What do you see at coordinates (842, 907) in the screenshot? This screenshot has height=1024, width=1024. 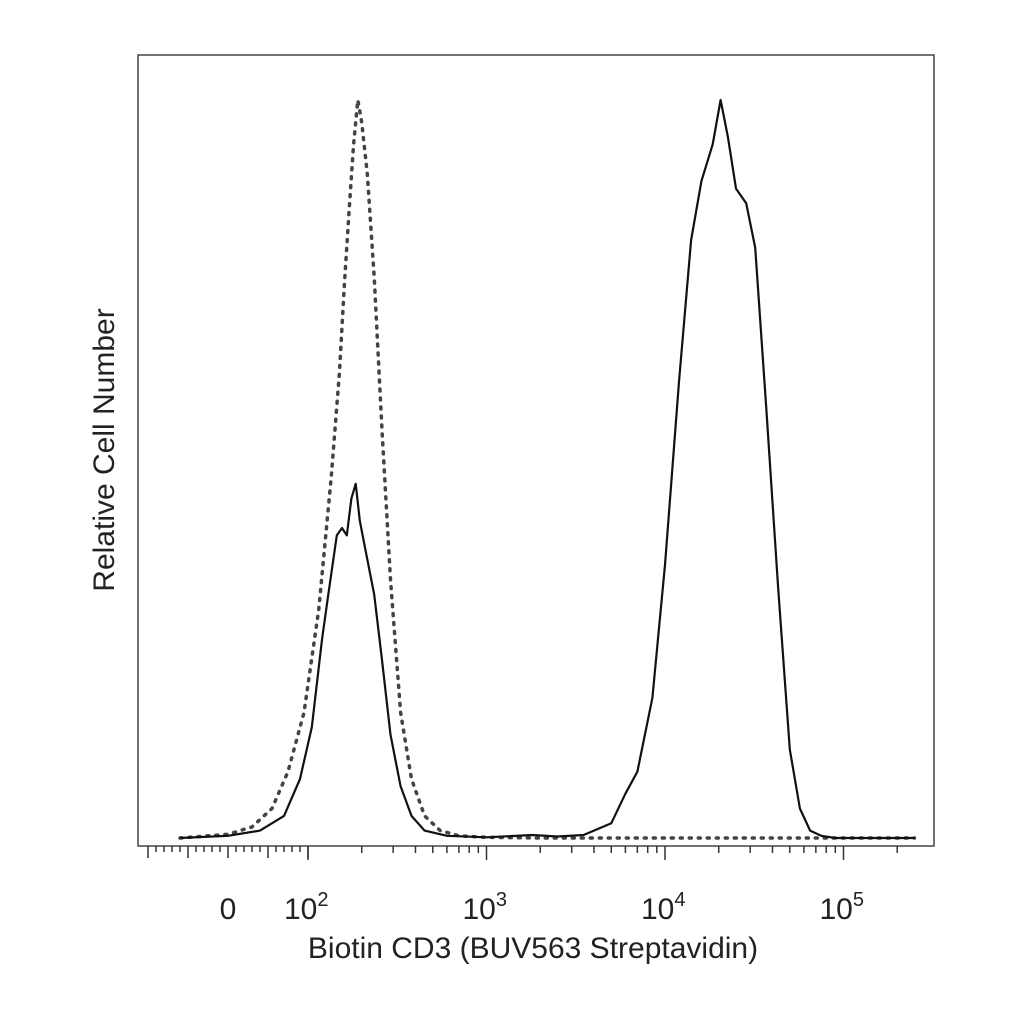 I see `x-tick-label: 10⁵` at bounding box center [842, 907].